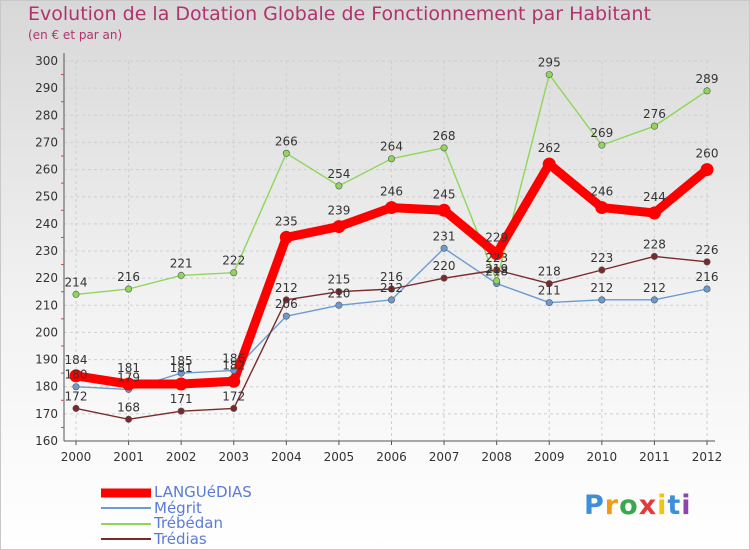 Image resolution: width=750 pixels, height=550 pixels. Describe the element at coordinates (549, 272) in the screenshot. I see `data-label-3-9: 218` at that location.